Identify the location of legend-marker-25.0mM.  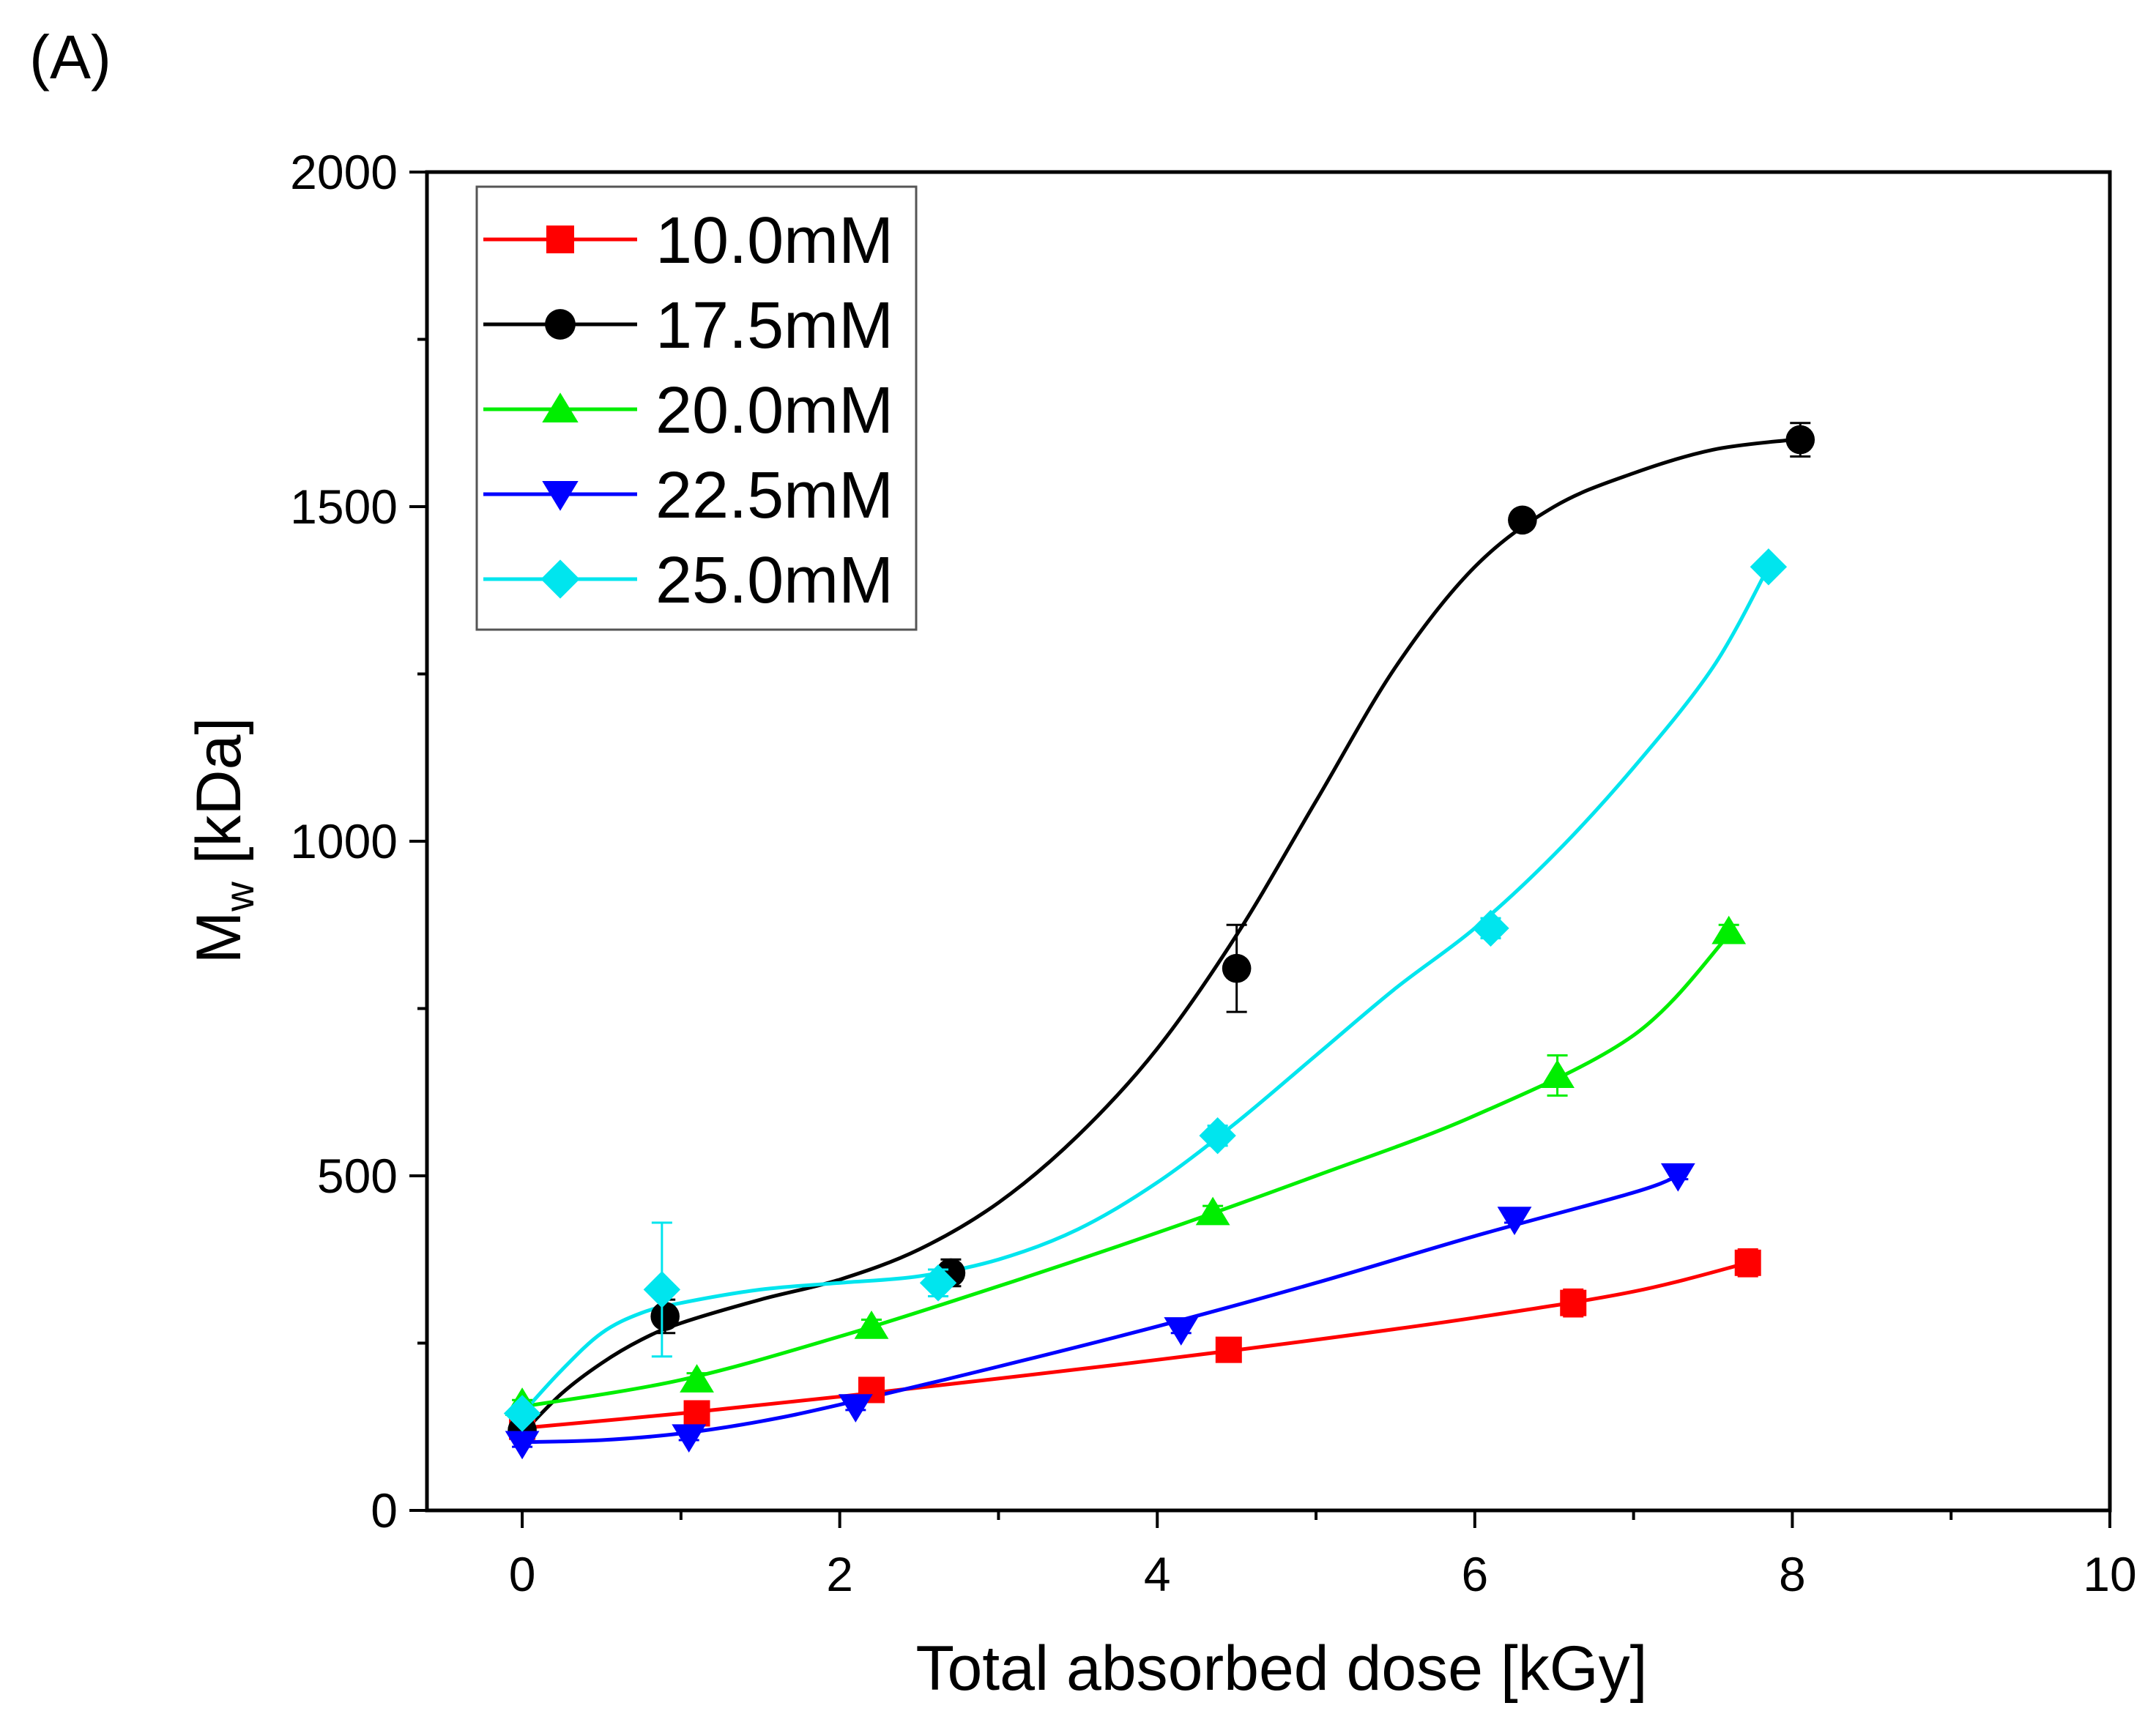
(560, 579).